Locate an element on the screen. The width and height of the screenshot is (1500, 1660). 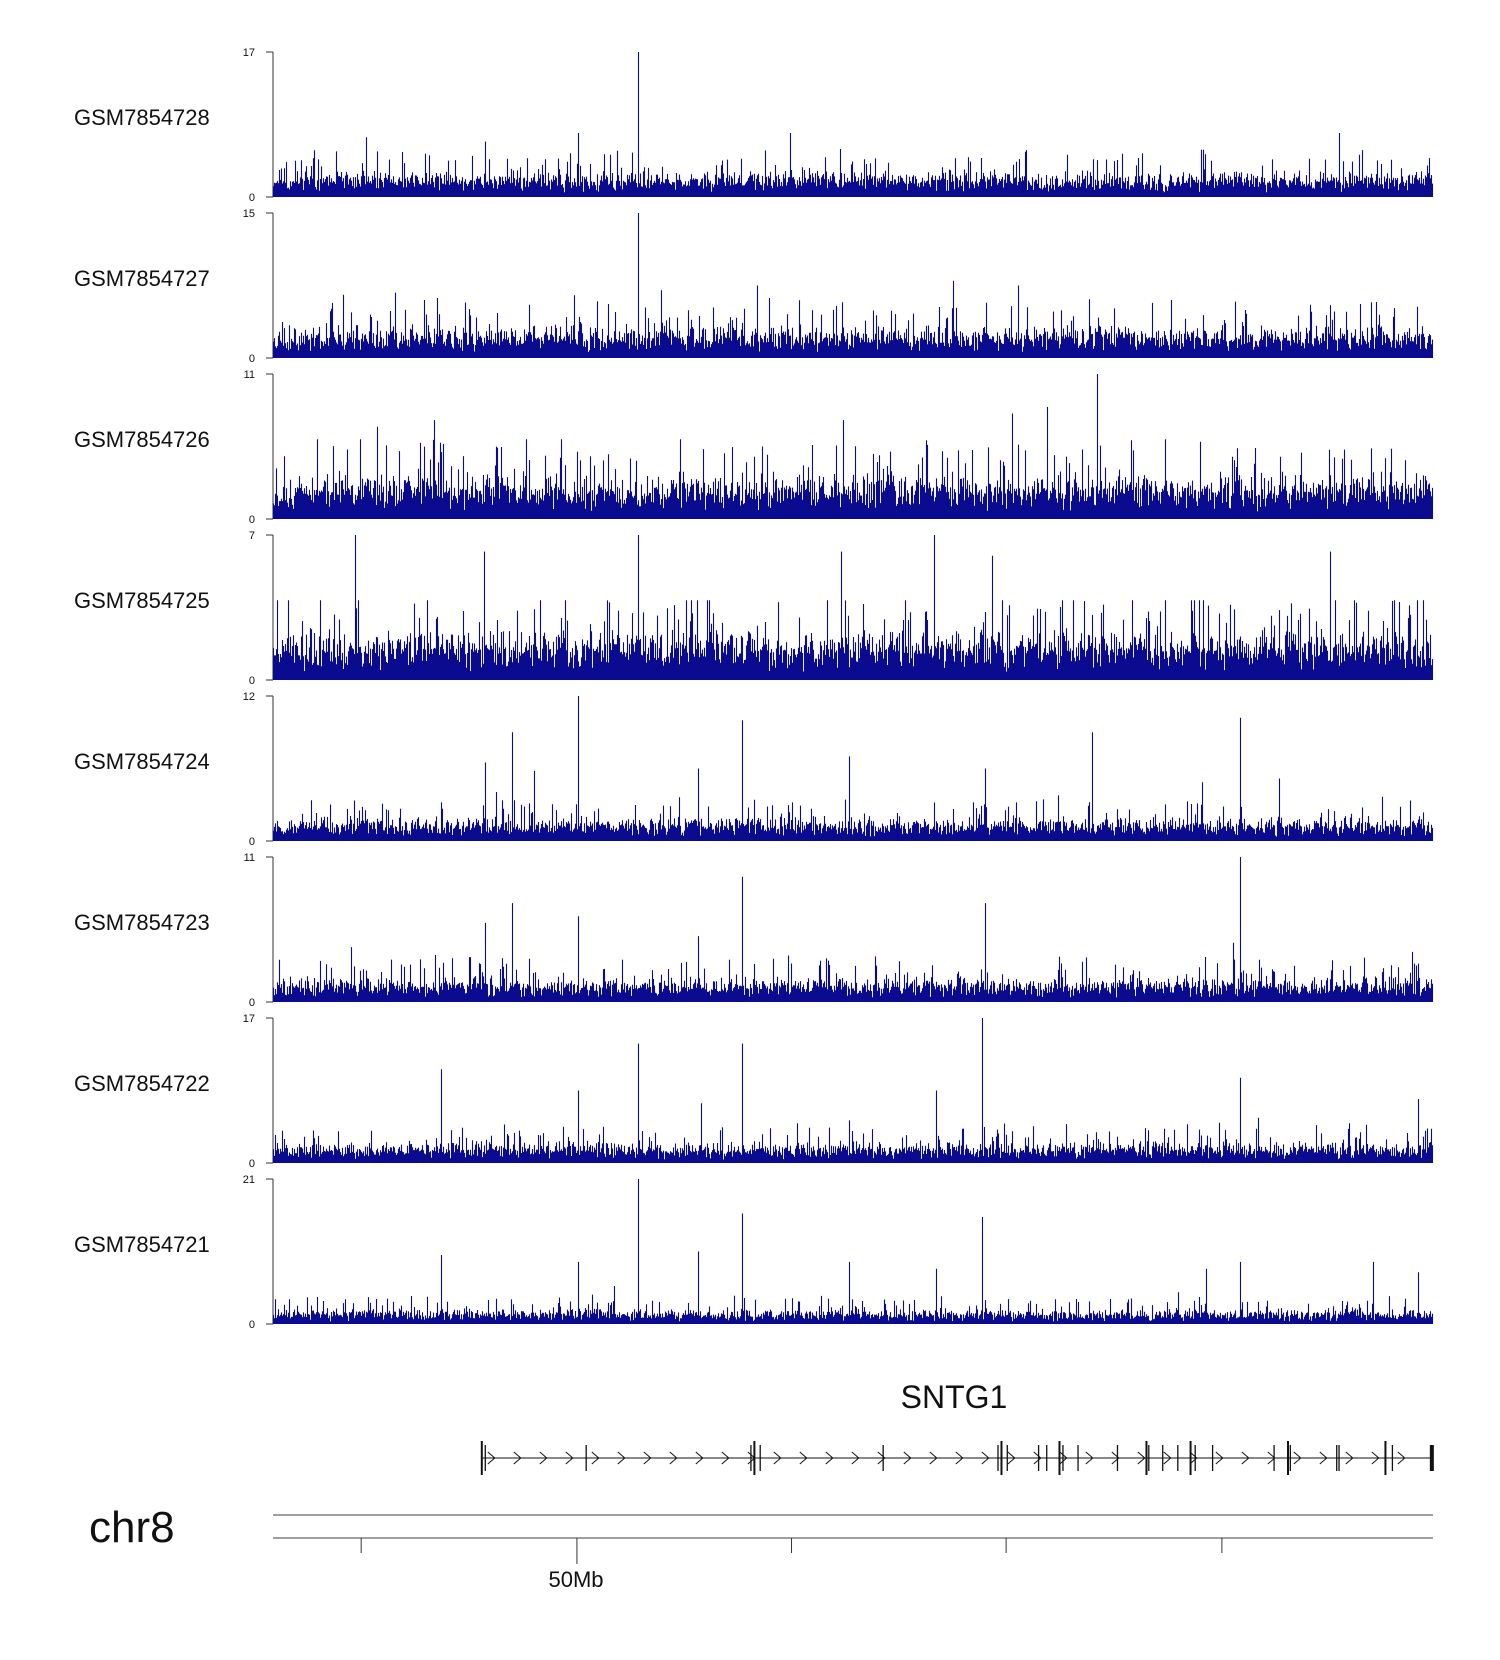
gene-track: SNTG1 is located at coordinates (957, 1427).